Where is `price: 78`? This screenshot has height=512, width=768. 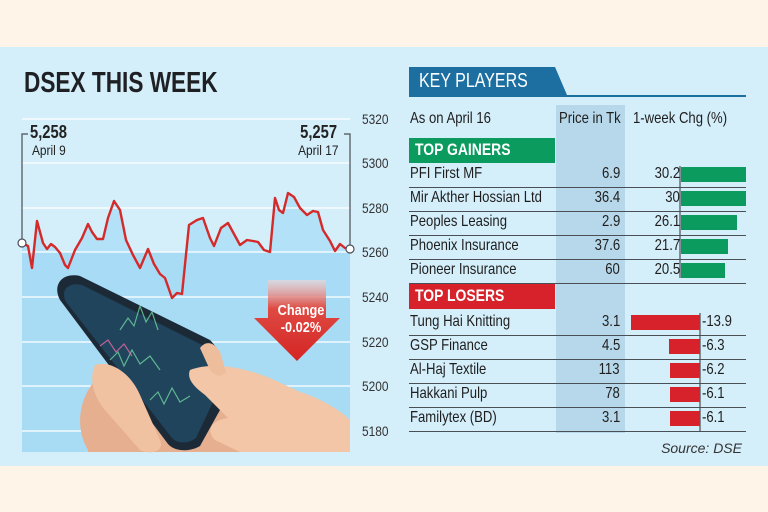 price: 78 is located at coordinates (612, 393).